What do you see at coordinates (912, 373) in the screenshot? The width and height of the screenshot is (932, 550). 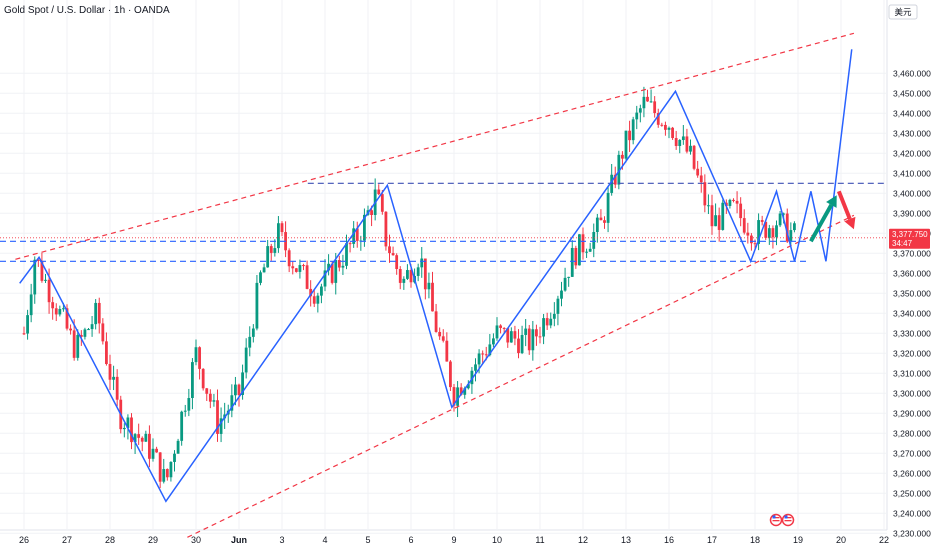 I see `price-tick-label: 3,310.000` at bounding box center [912, 373].